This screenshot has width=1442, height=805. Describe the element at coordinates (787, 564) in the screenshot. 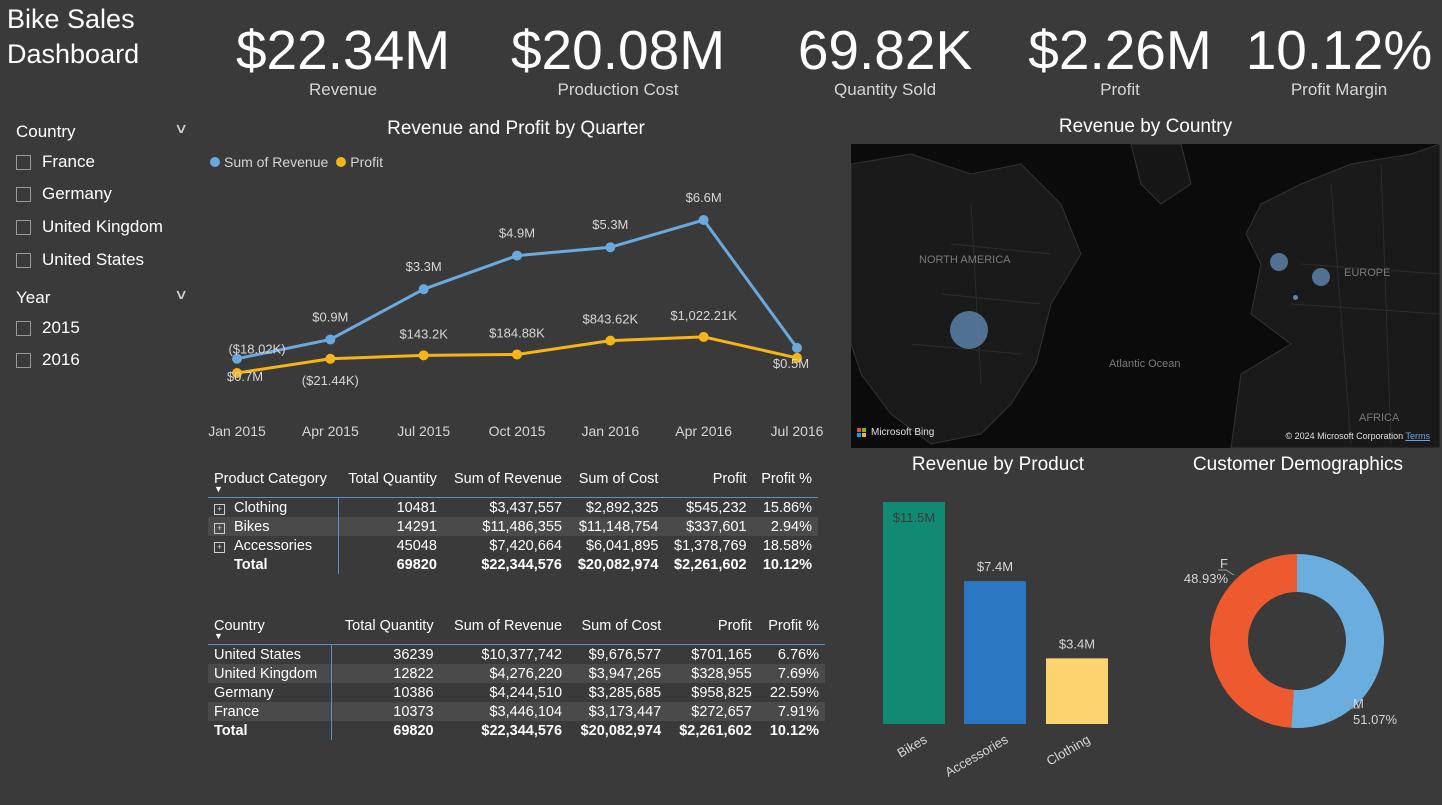

I see `total-cell: 10.12%` at that location.